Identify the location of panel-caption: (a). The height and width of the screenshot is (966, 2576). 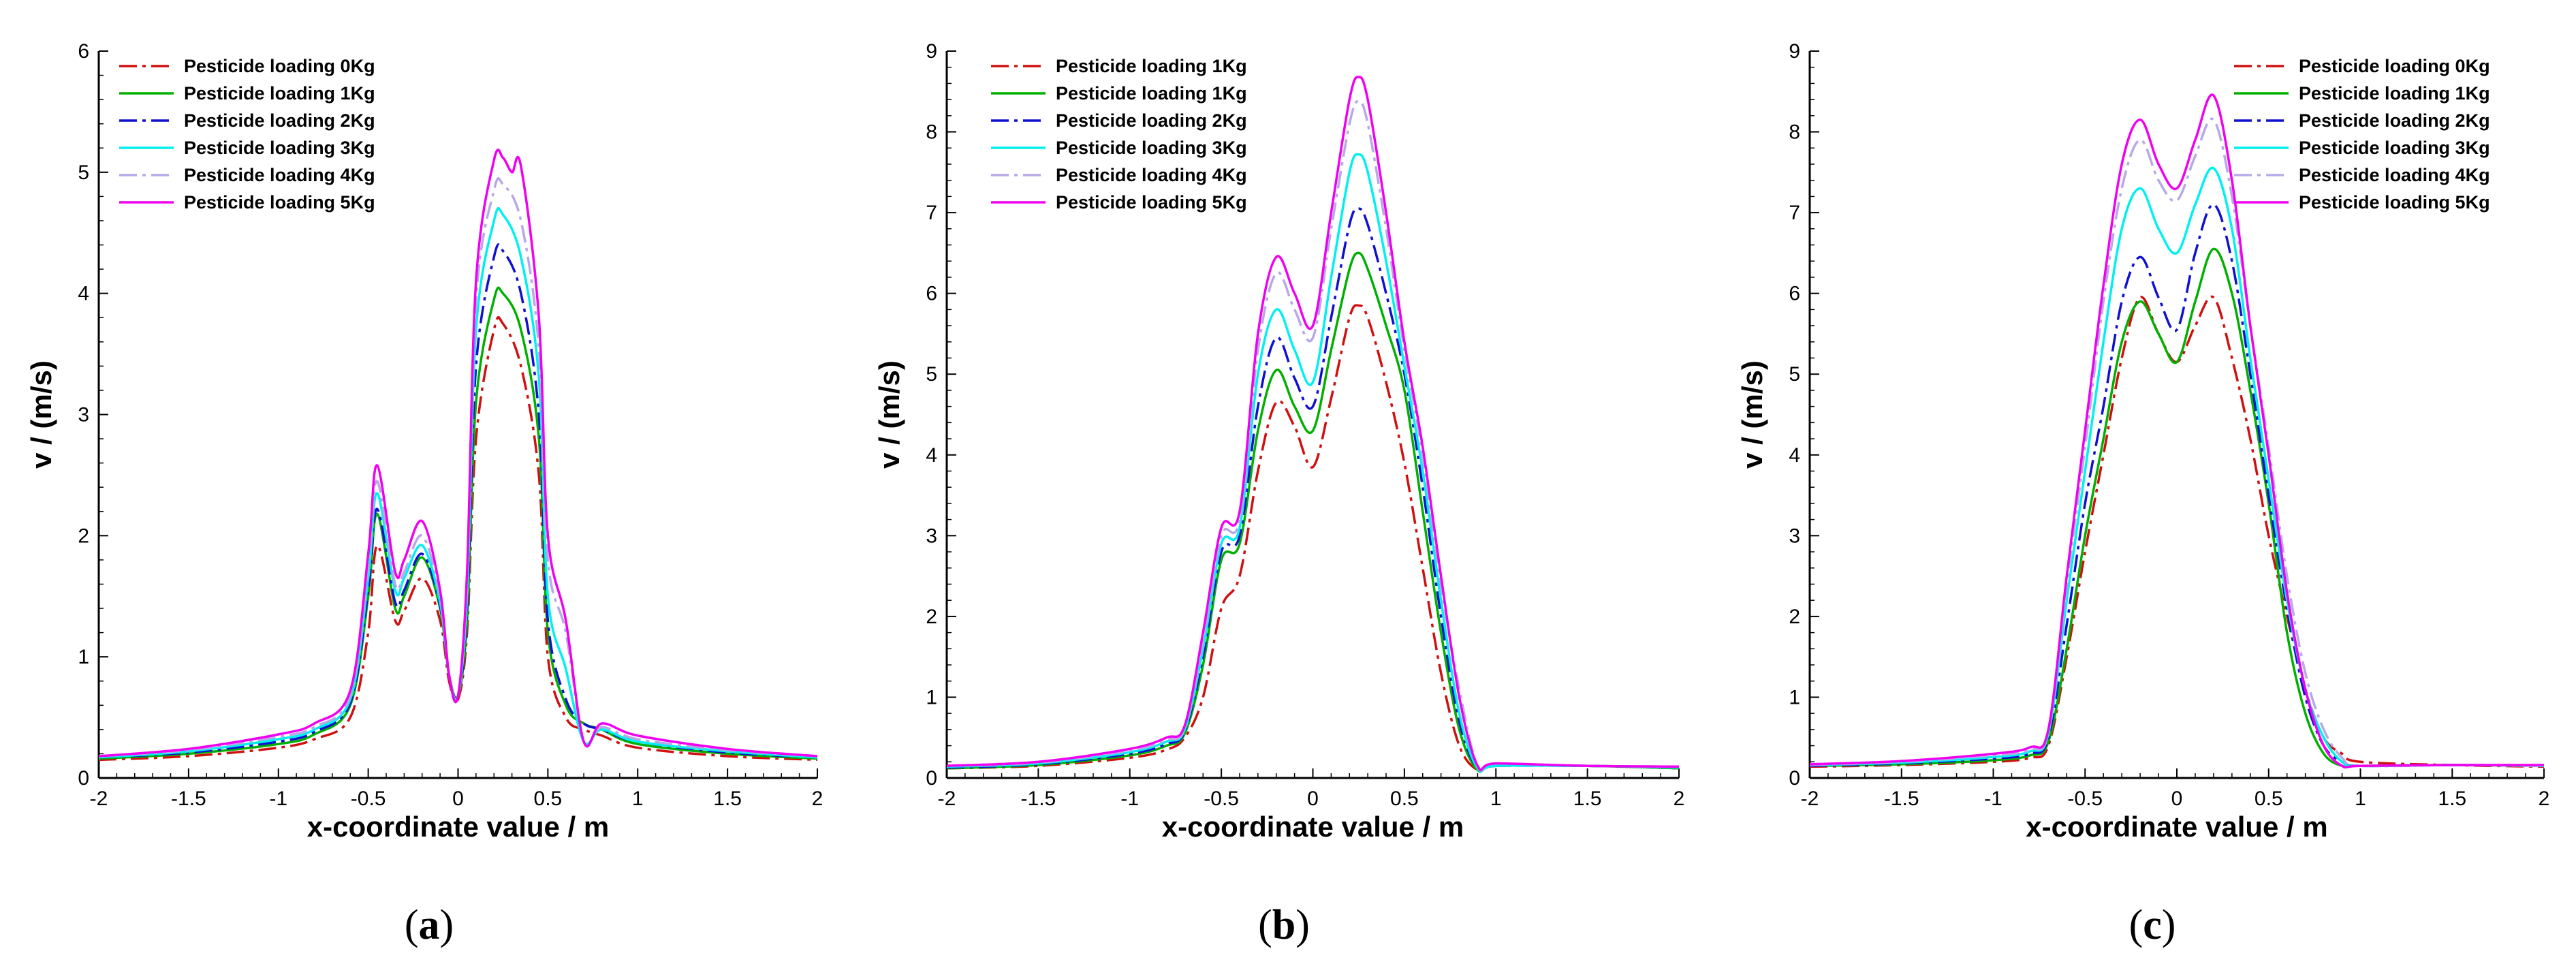
(429, 925).